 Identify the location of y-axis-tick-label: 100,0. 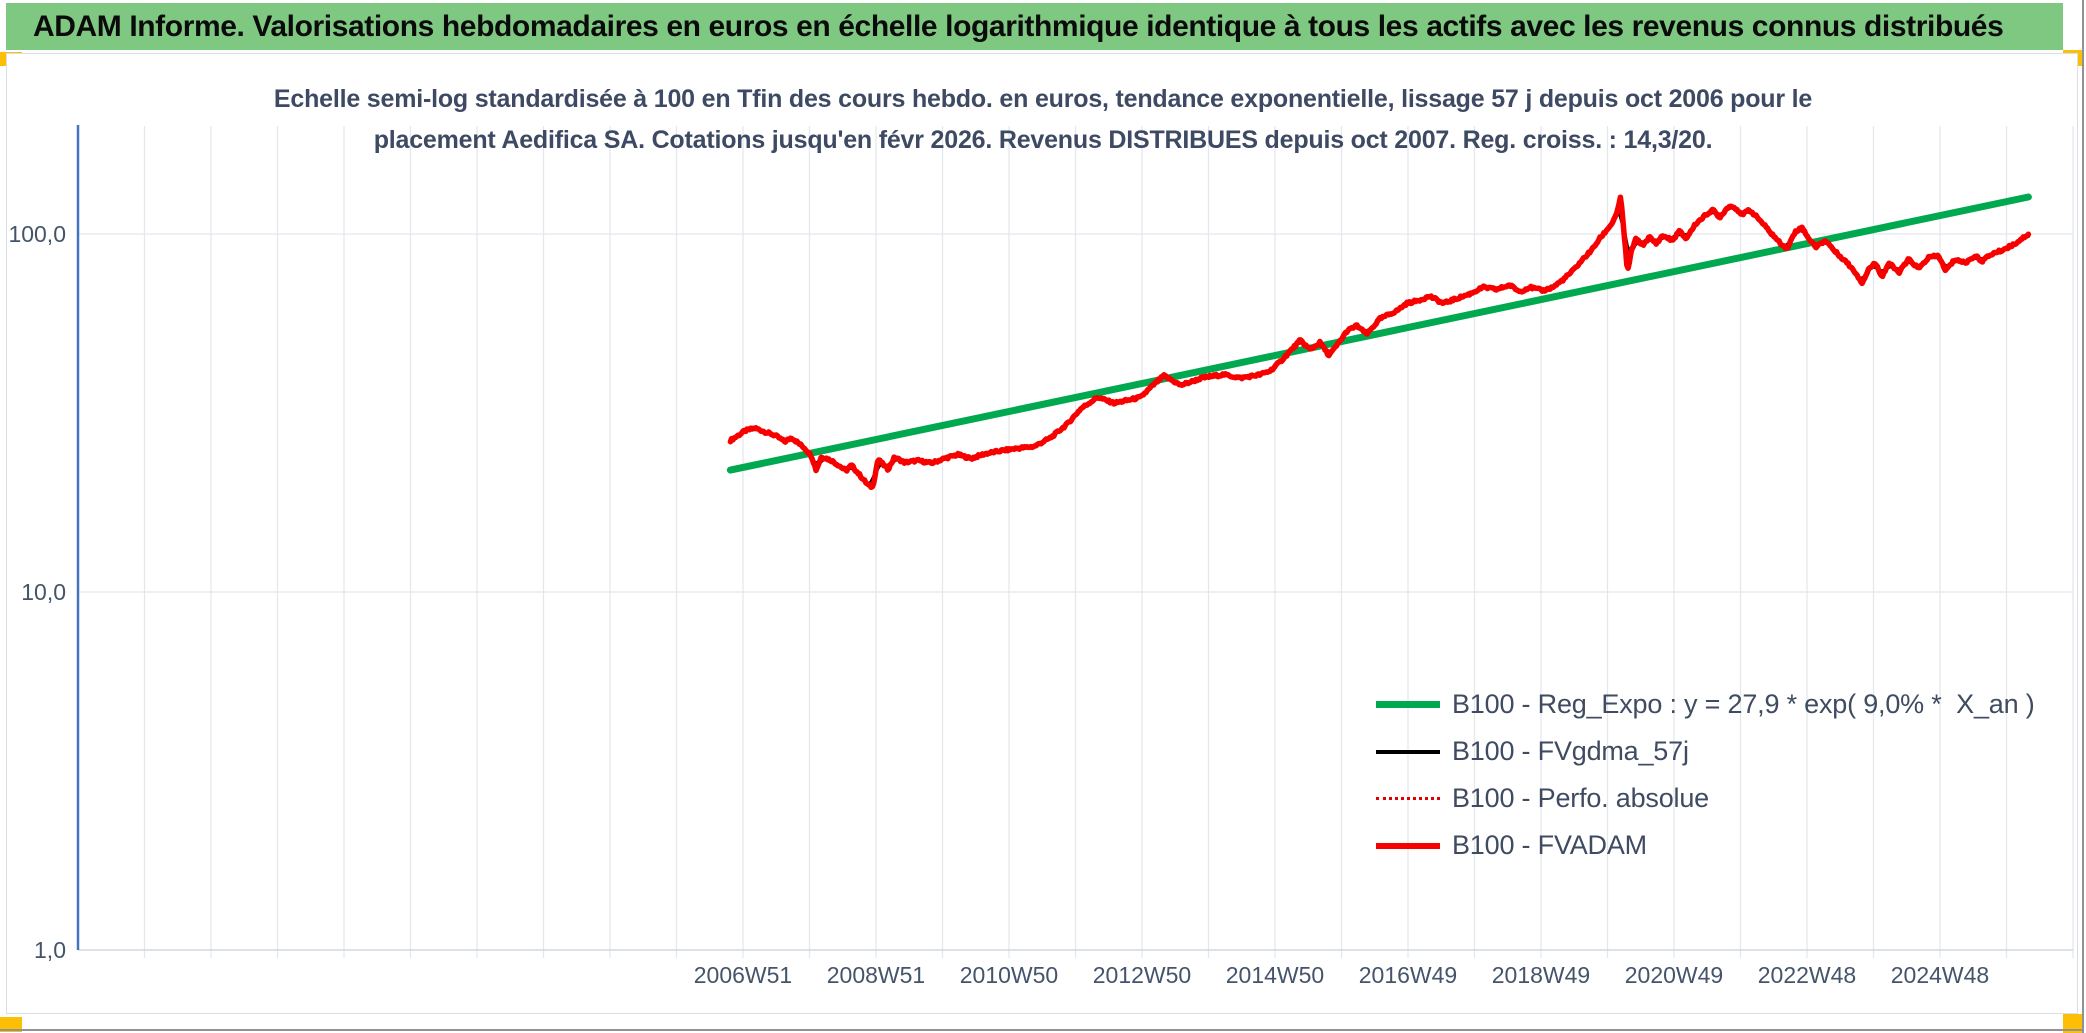
(37, 234).